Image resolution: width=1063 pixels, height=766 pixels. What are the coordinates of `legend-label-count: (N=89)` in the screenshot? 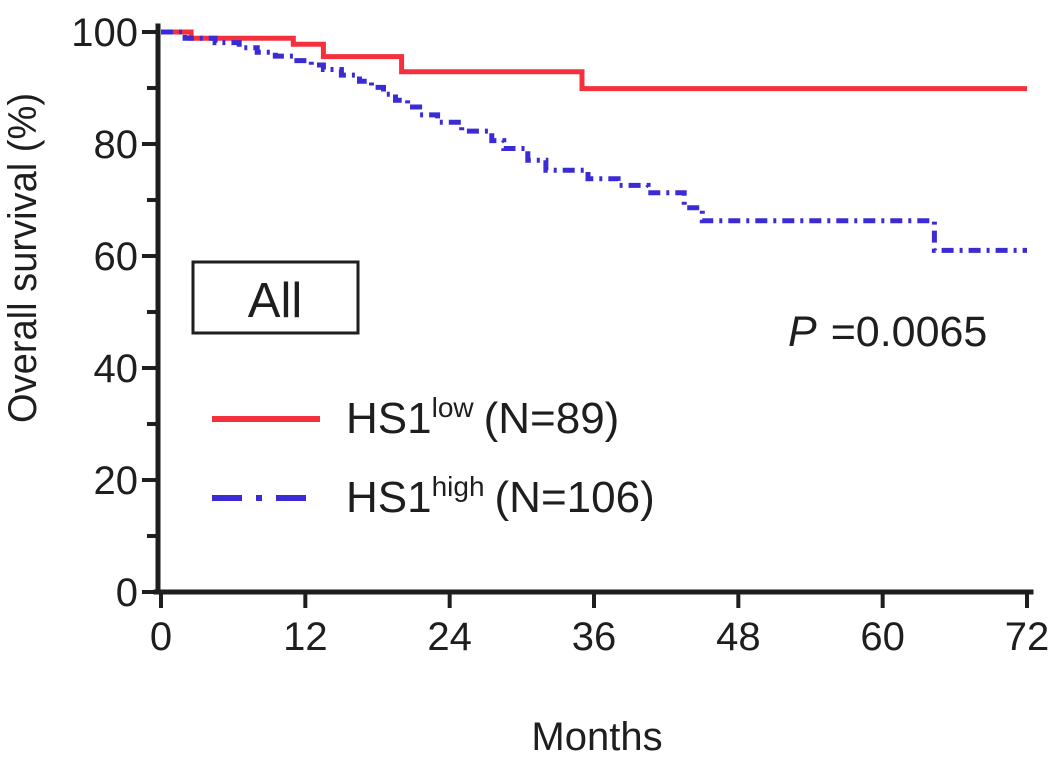 It's located at (552, 418).